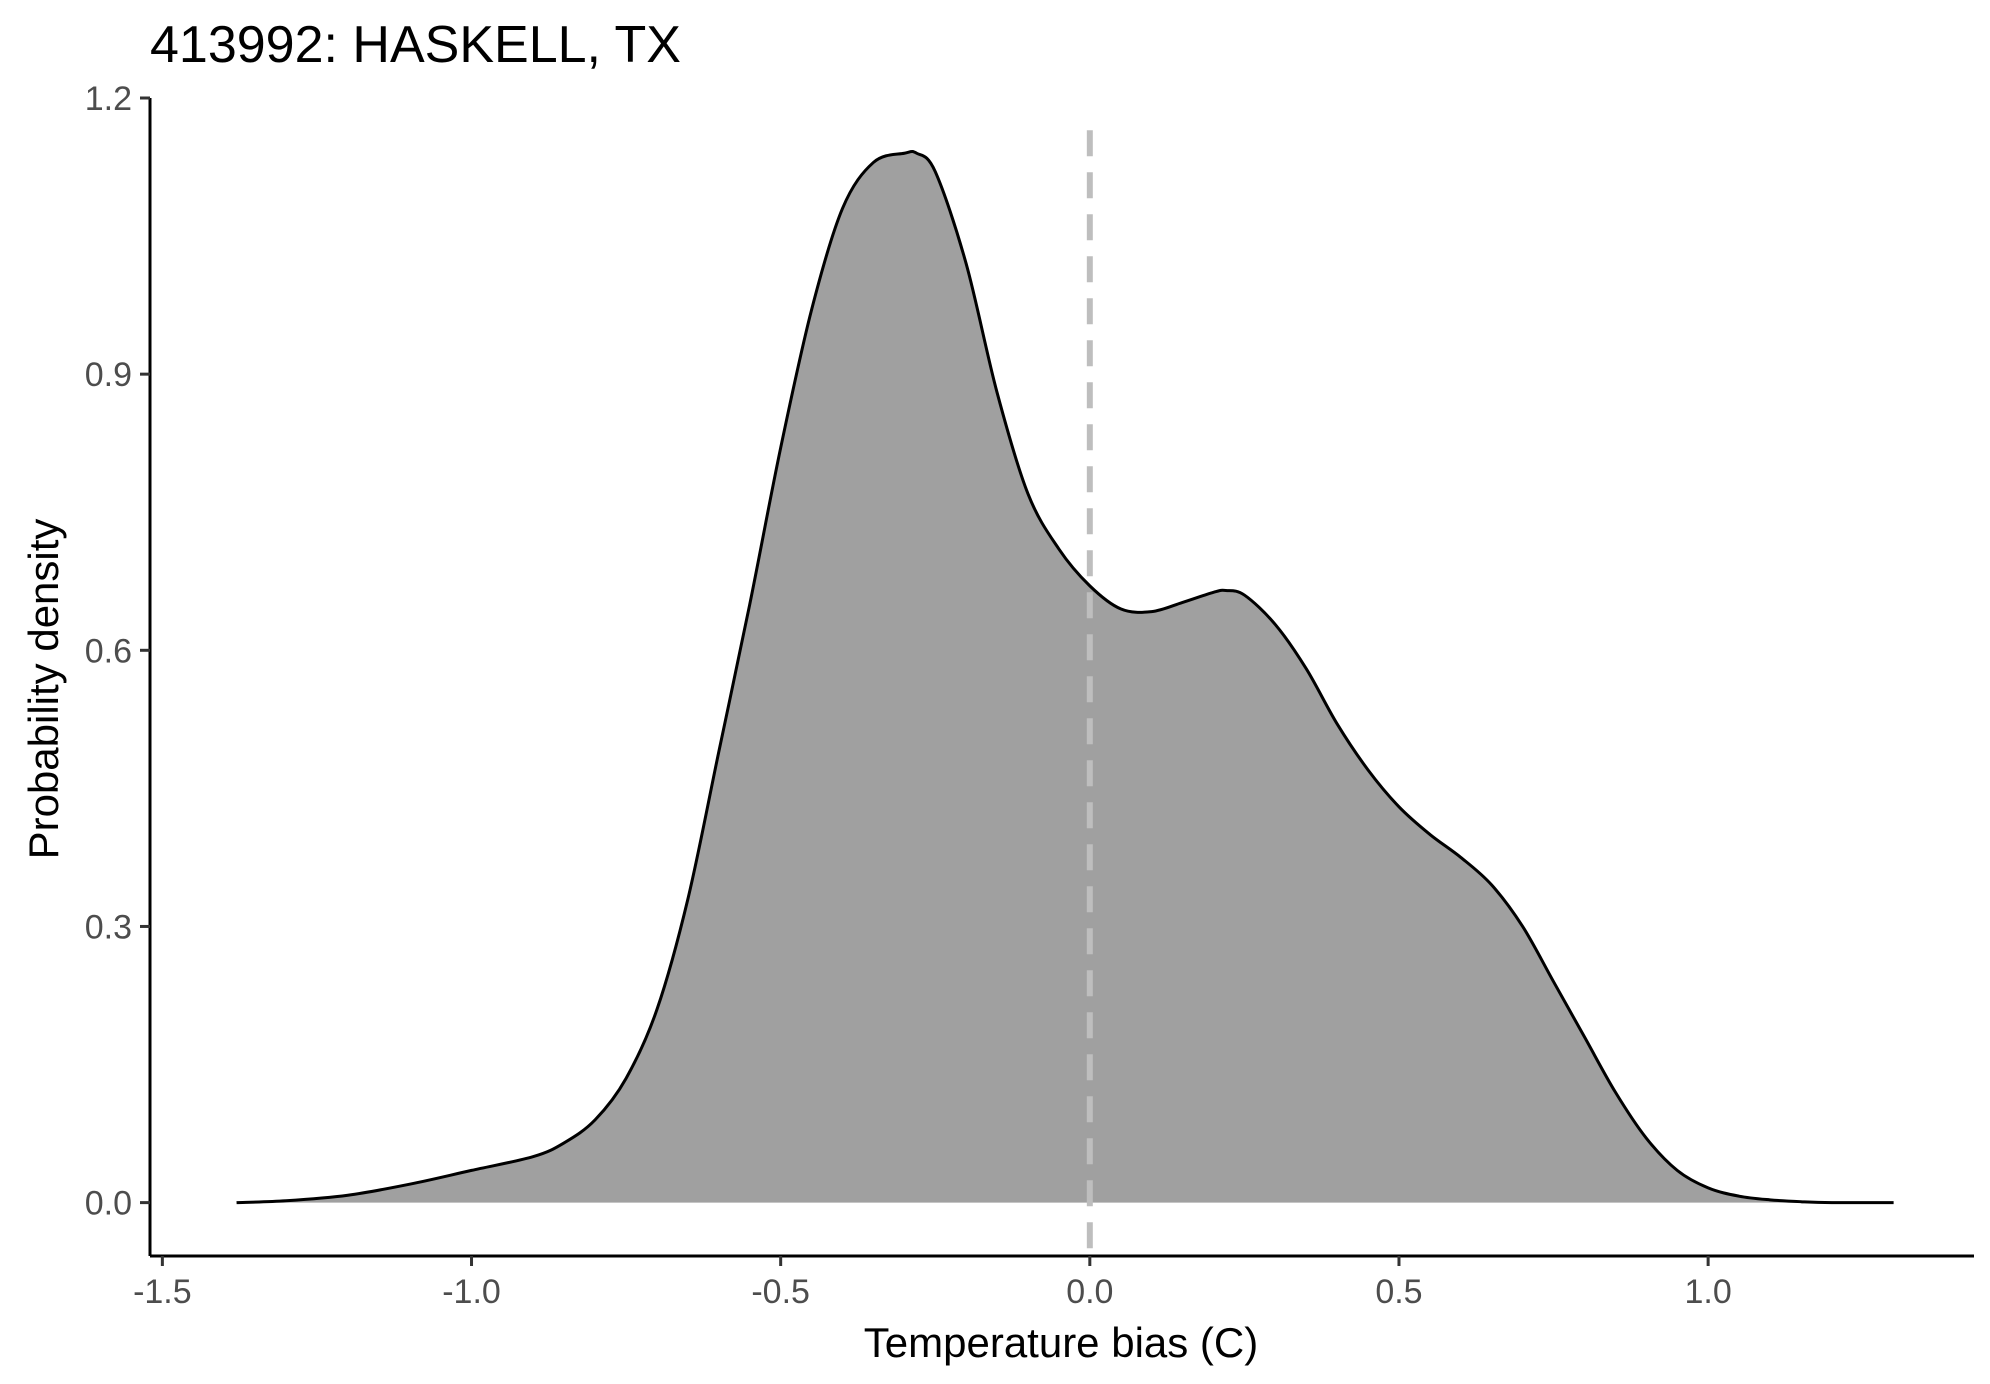  Describe the element at coordinates (1707, 1292) in the screenshot. I see `x-tick-label: 1.0` at that location.